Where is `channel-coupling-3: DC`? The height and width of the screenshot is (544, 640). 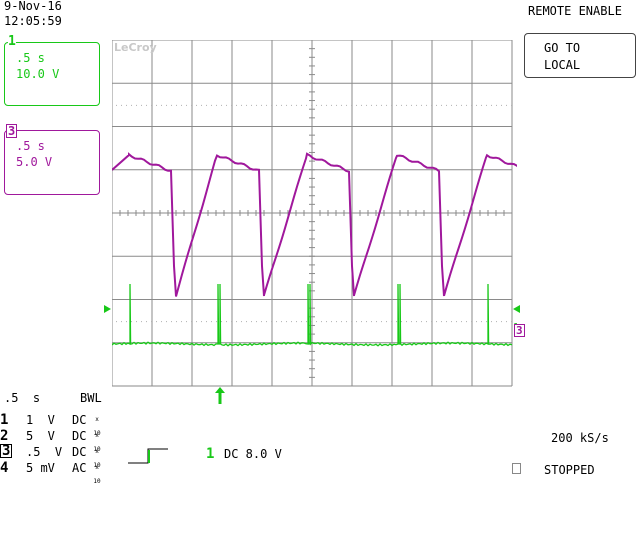
channel-coupling-3: DC is located at coordinates (79, 452).